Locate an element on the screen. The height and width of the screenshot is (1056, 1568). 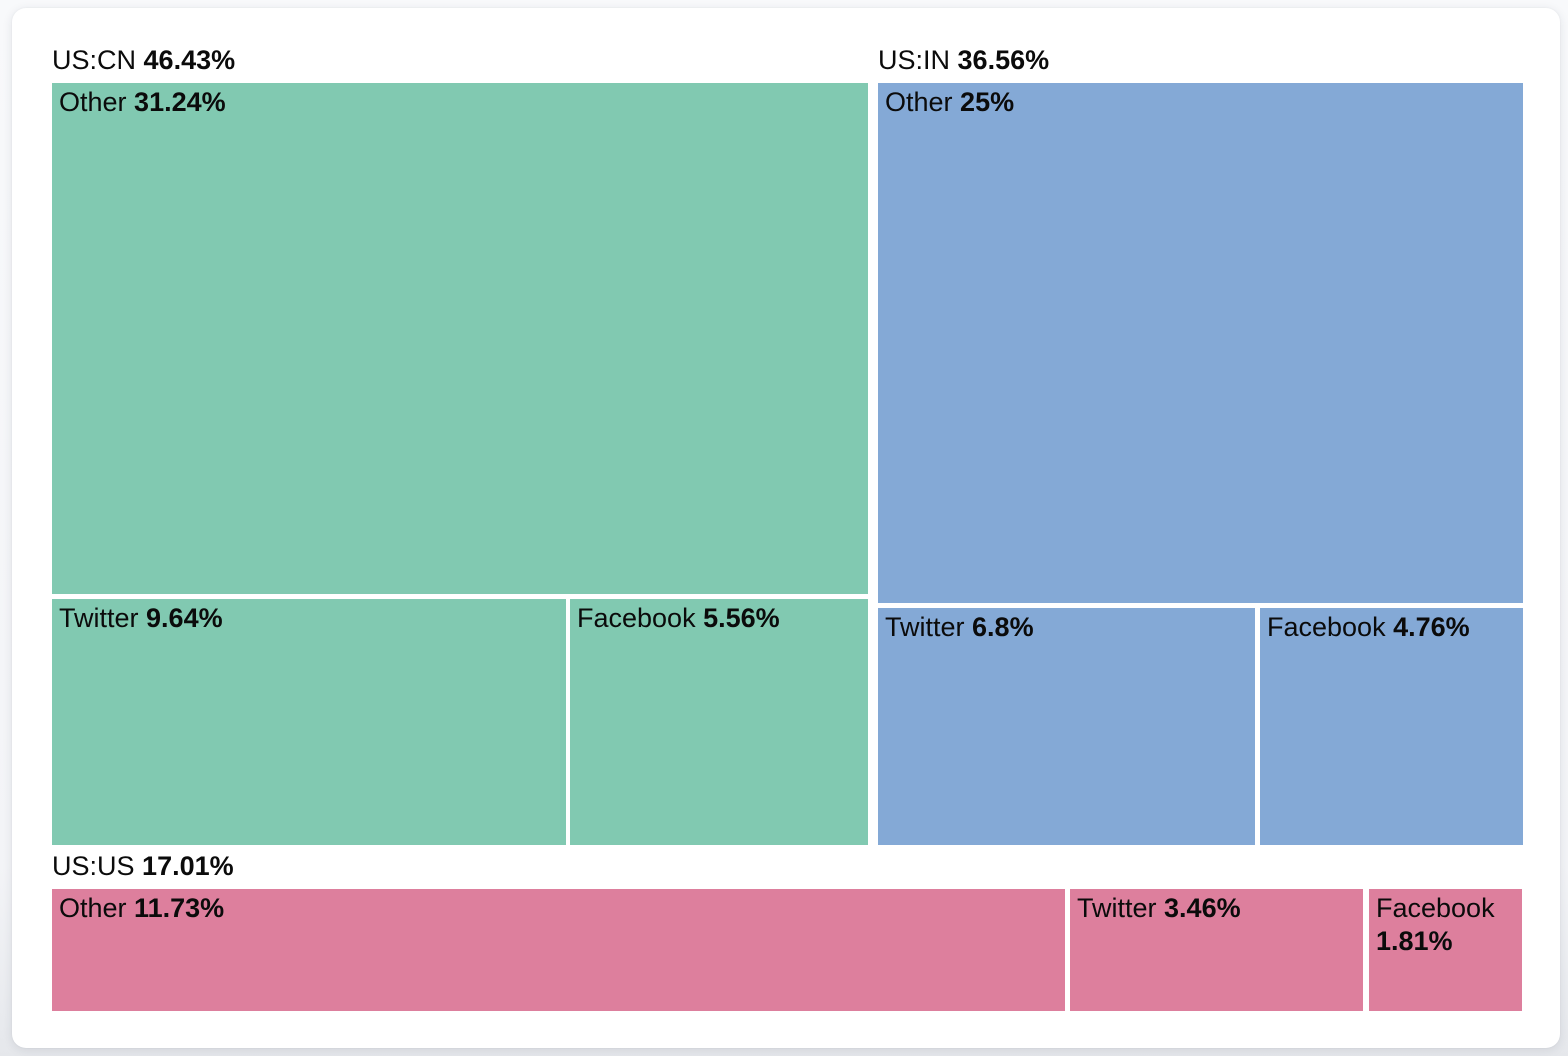
treemap-group-header-uscn: US:CN 46.43% is located at coordinates (143, 60).